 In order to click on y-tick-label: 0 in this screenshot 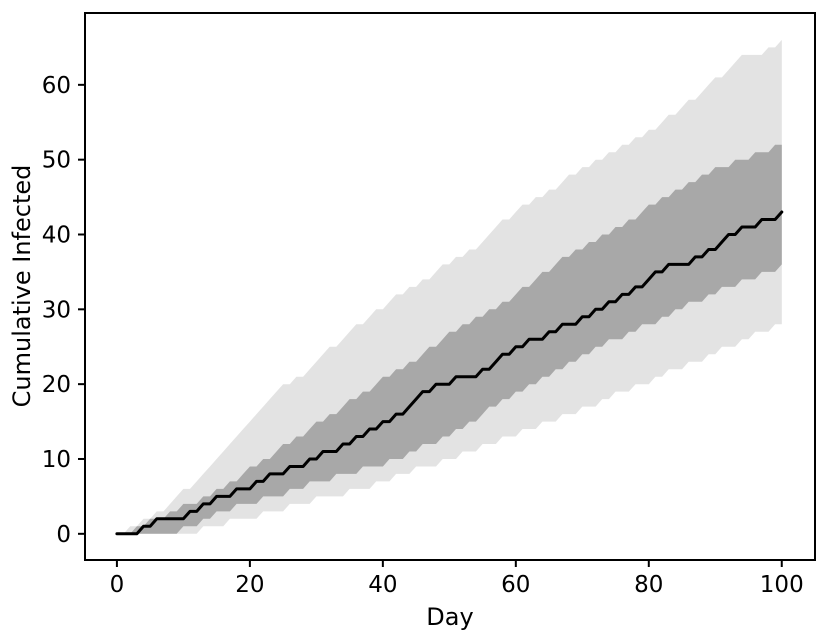, I will do `click(63, 535)`.